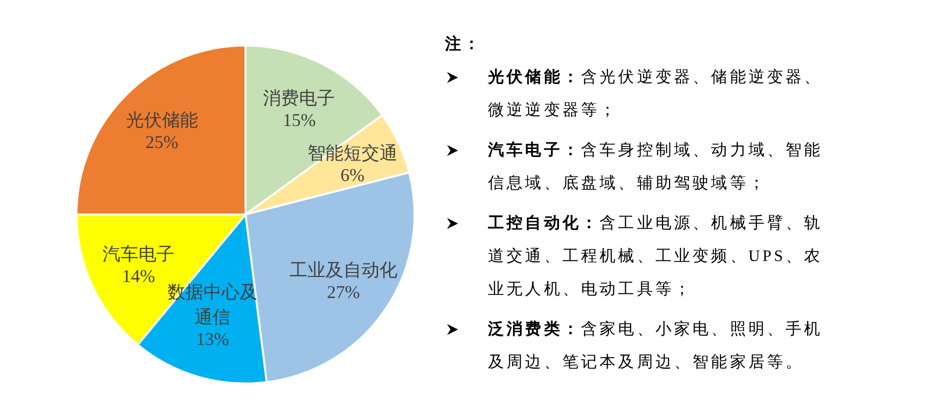 Image resolution: width=927 pixels, height=401 pixels. Describe the element at coordinates (353, 153) in the screenshot. I see `slice-label: 智能短交通` at that location.